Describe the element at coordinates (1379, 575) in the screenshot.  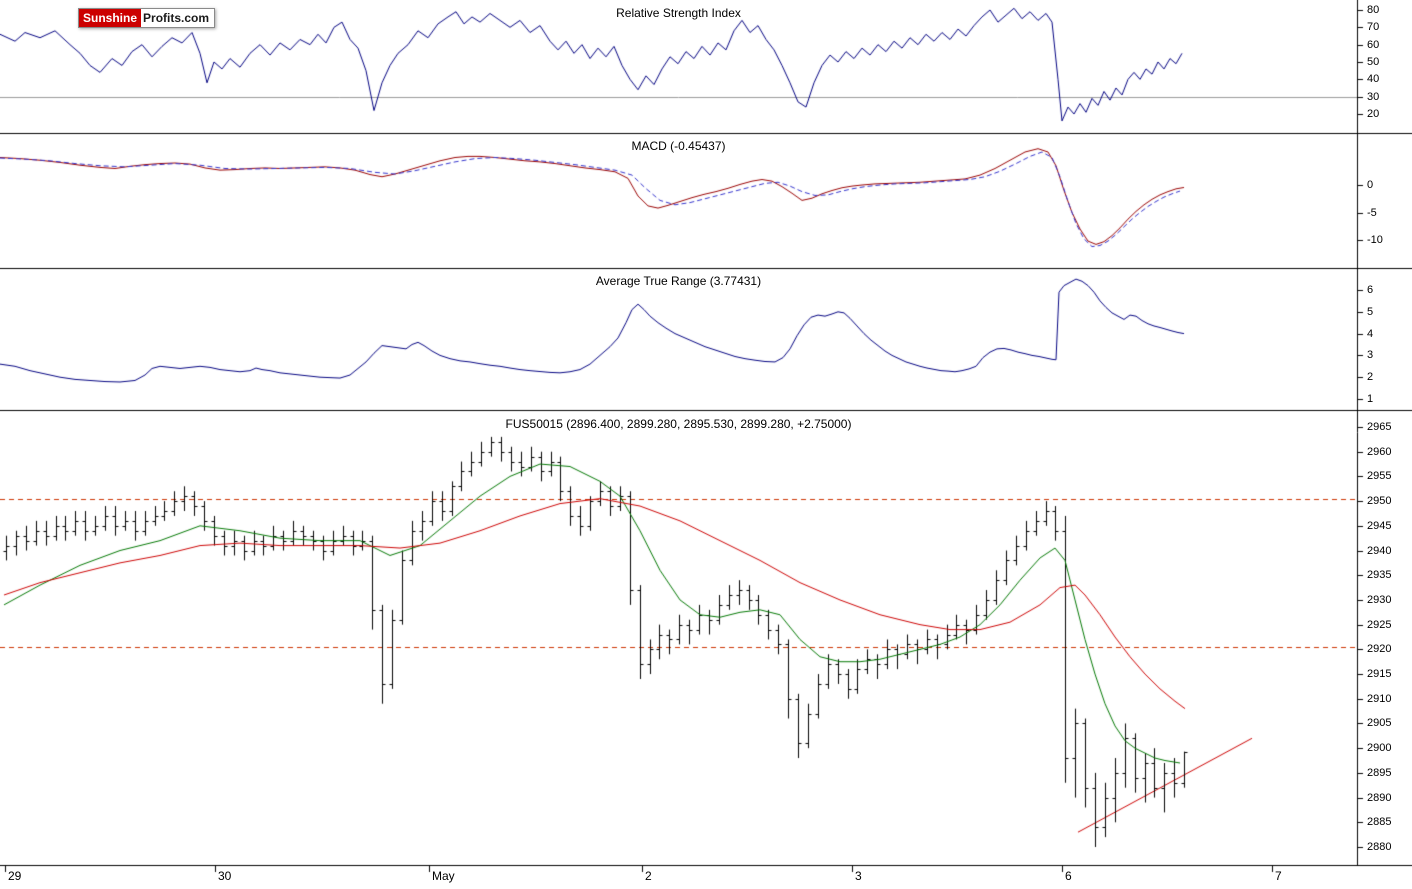
I see `y-axis-label: 2935` at that location.